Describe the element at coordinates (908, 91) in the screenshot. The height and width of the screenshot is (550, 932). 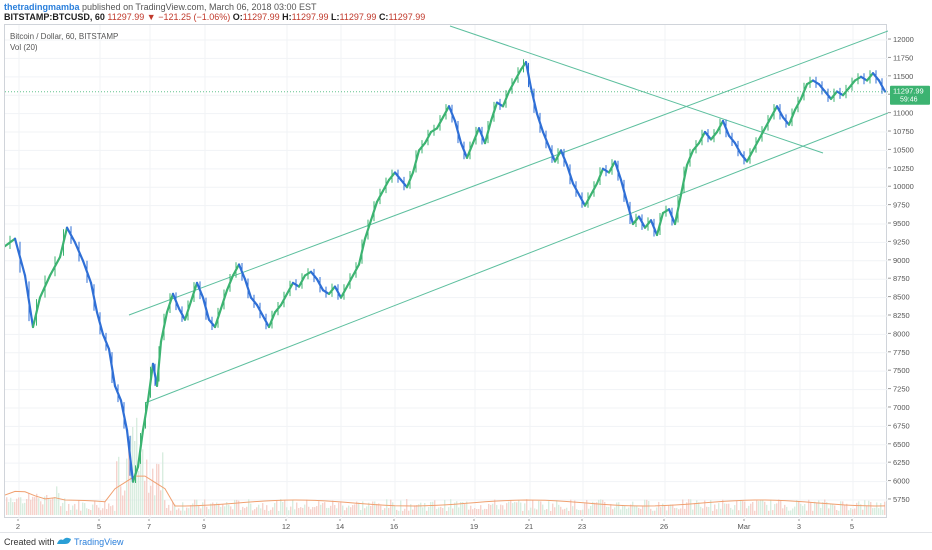
I see `current-price-value: 11297.99` at that location.